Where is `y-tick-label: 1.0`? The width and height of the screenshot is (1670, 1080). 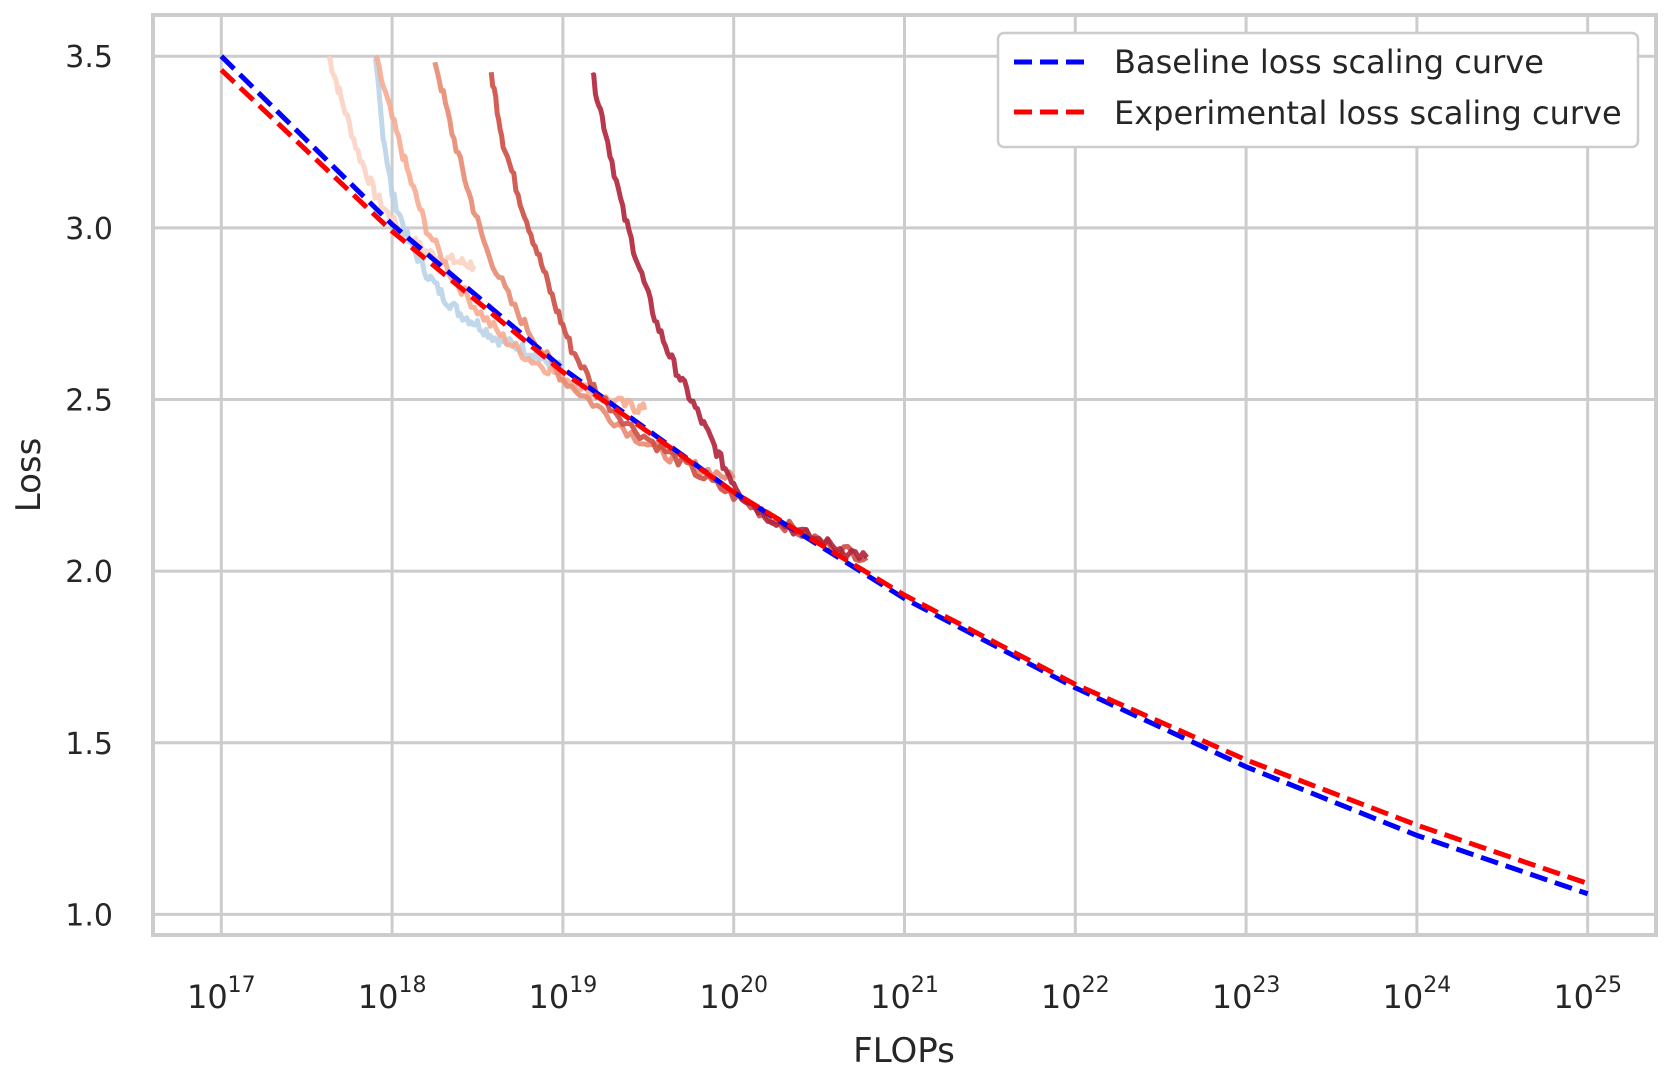
y-tick-label: 1.0 is located at coordinates (89, 915).